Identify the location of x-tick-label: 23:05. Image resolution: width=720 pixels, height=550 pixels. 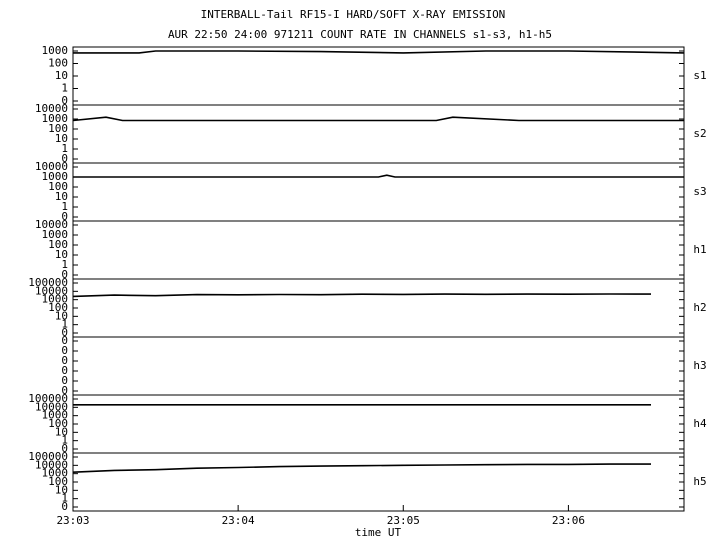
(403, 520).